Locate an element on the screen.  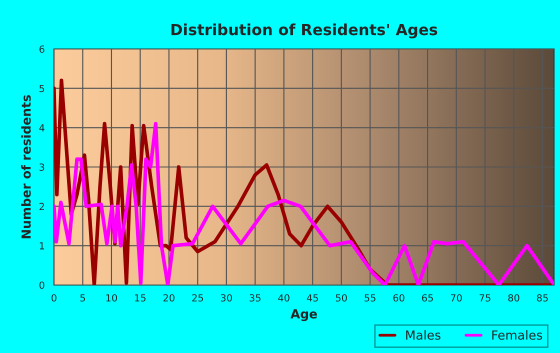
y-tick-label: 0 is located at coordinates (41, 285).